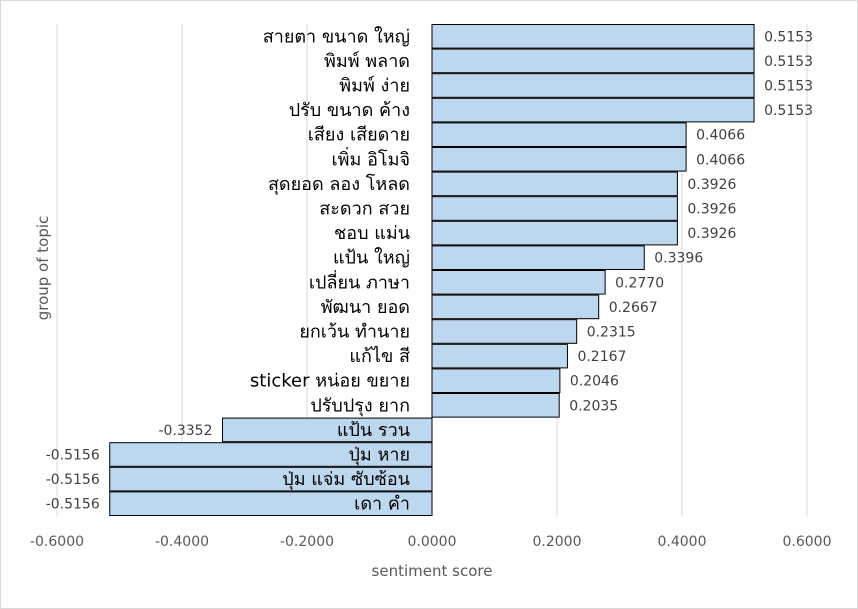  Describe the element at coordinates (336, 36) in the screenshot. I see `category-label: สายตา ขนาด ใหญ่` at that location.